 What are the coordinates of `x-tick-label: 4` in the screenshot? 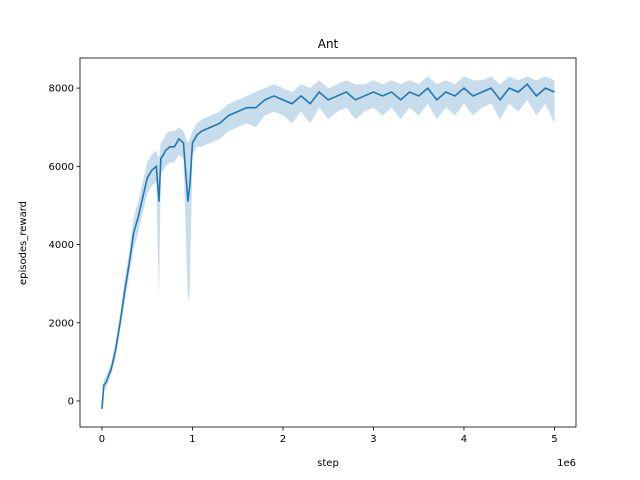 It's located at (464, 439).